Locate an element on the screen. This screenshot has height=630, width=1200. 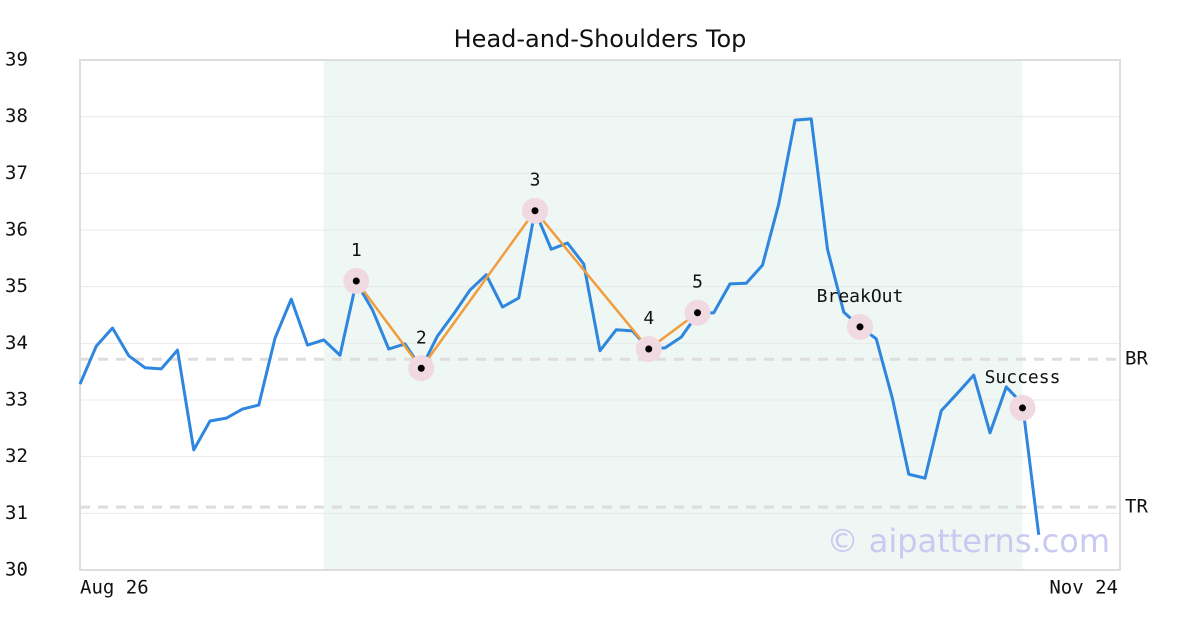
point-label: BreakOut is located at coordinates (860, 296).